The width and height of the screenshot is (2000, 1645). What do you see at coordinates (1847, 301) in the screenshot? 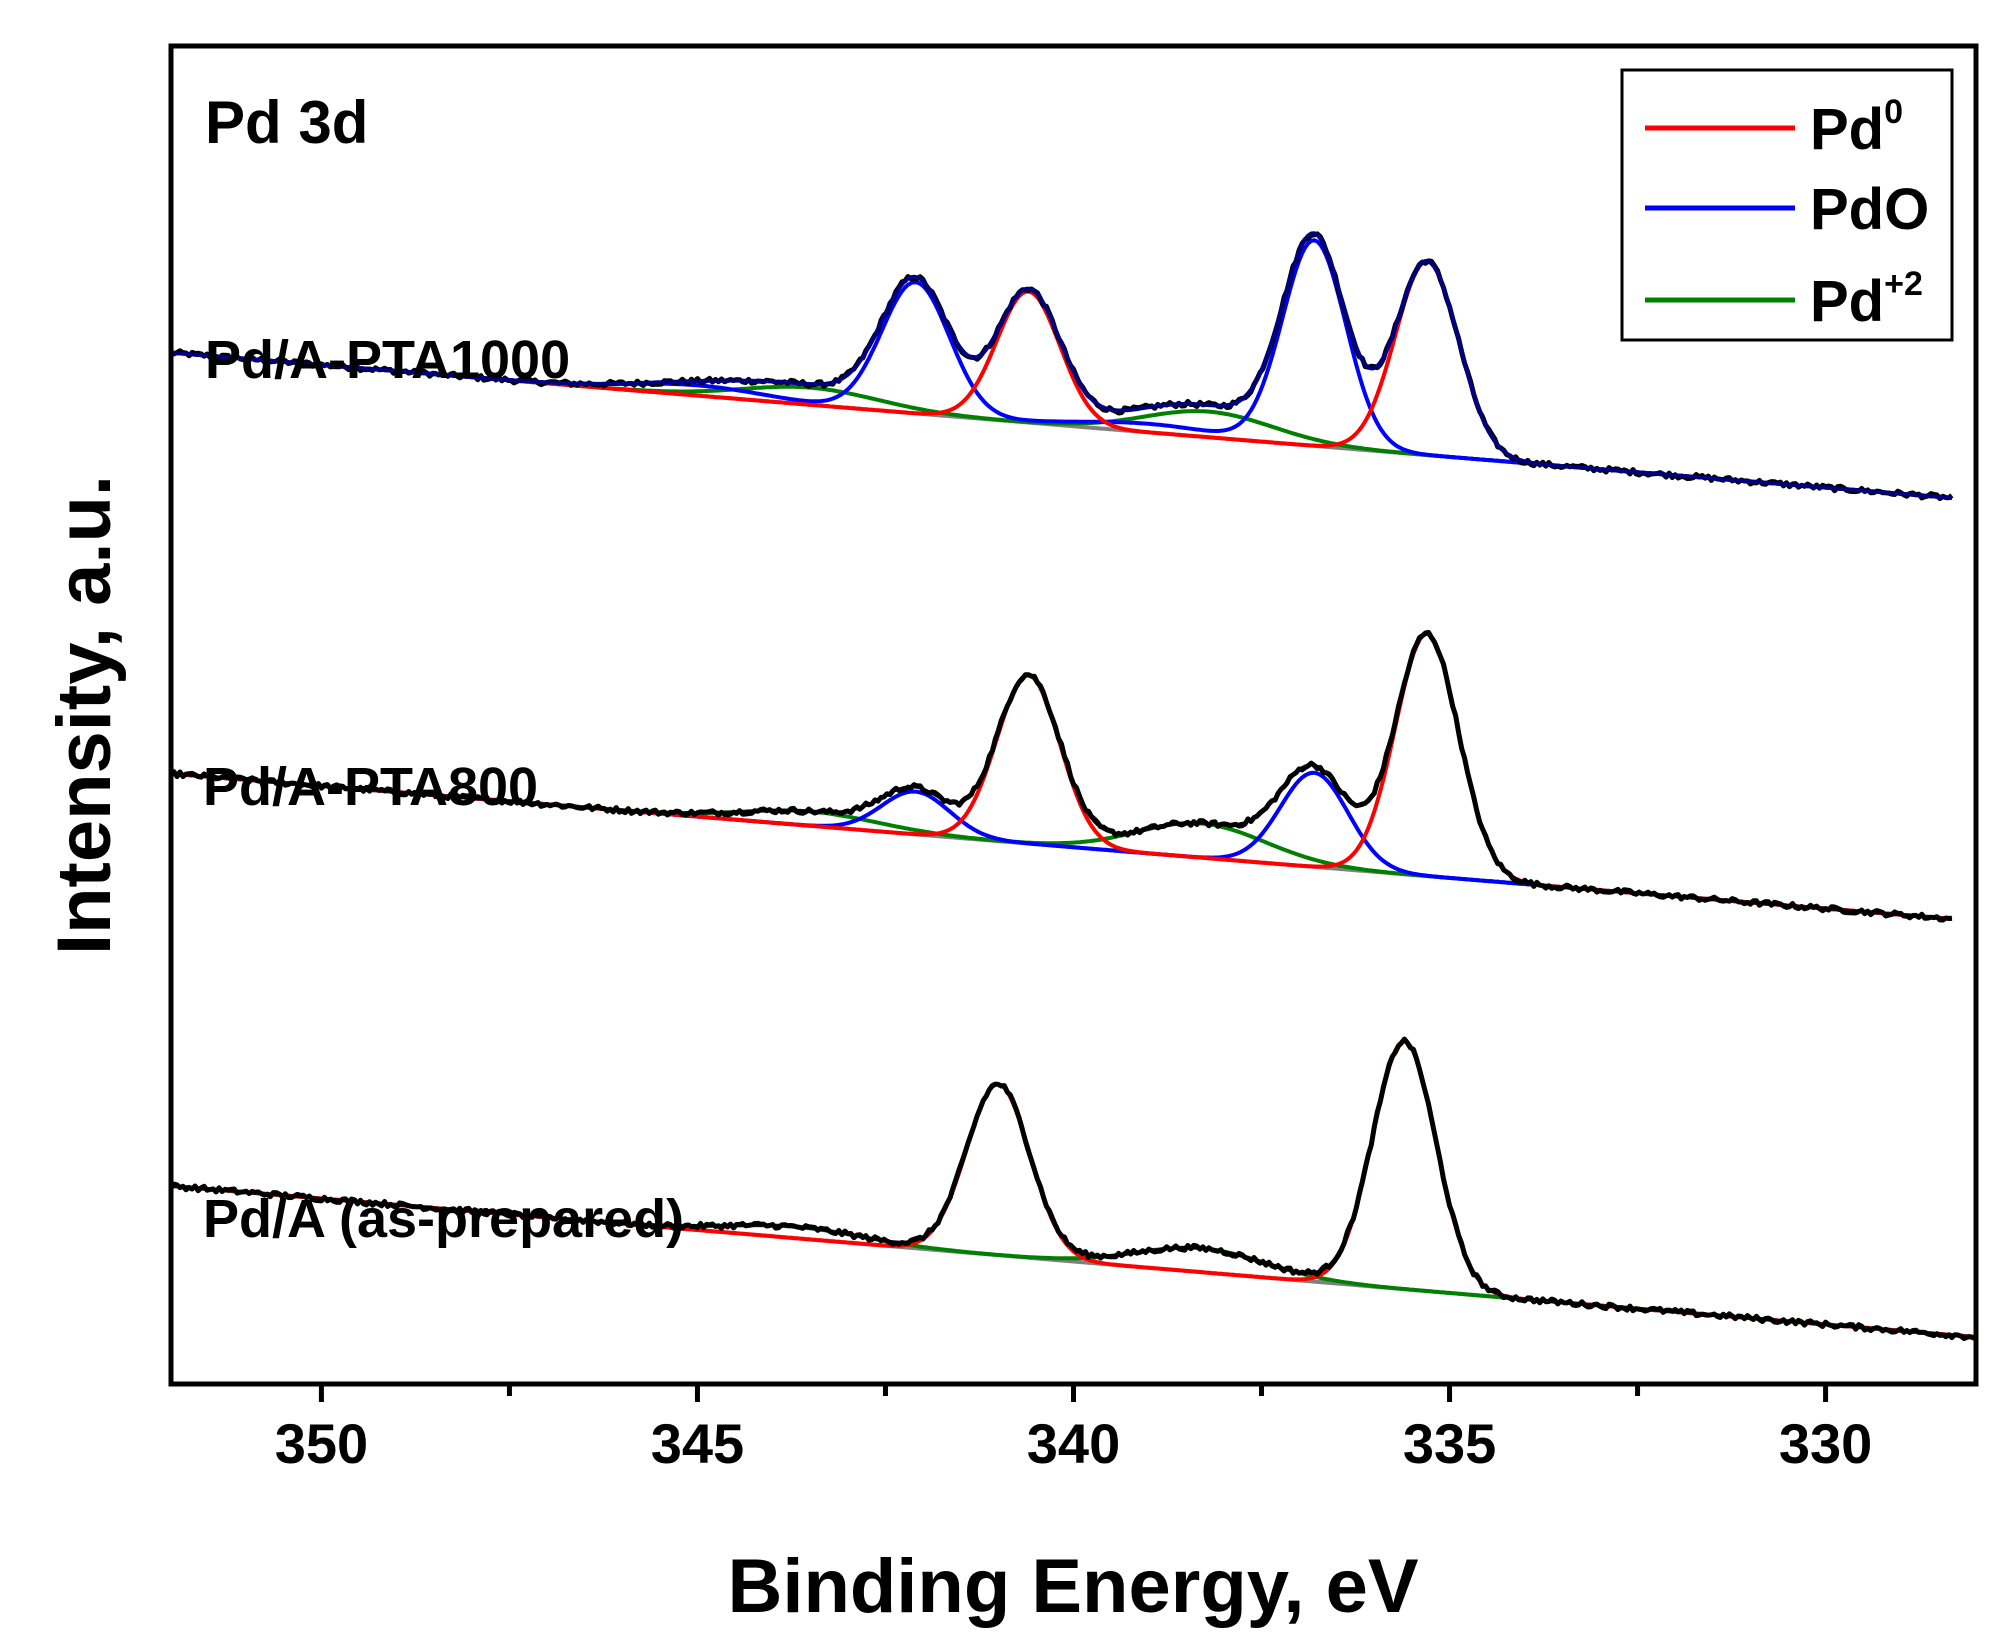
I see `legend-label-pd2-base: Pd` at bounding box center [1847, 301].